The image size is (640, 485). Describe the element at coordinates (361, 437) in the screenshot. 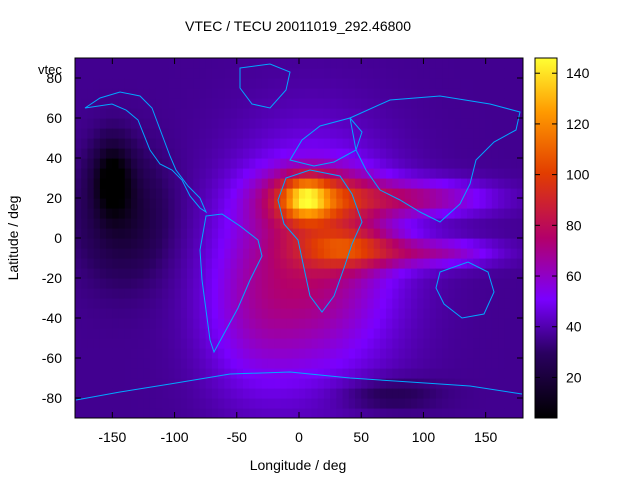

I see `x-tick-label: 50` at that location.